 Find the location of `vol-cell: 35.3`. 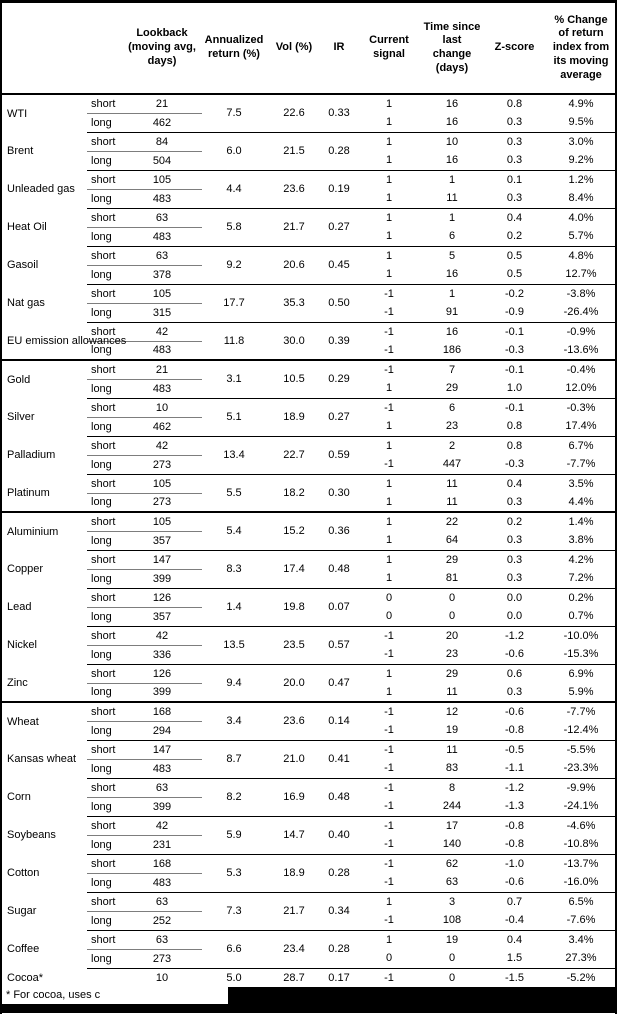

vol-cell: 35.3 is located at coordinates (294, 302).